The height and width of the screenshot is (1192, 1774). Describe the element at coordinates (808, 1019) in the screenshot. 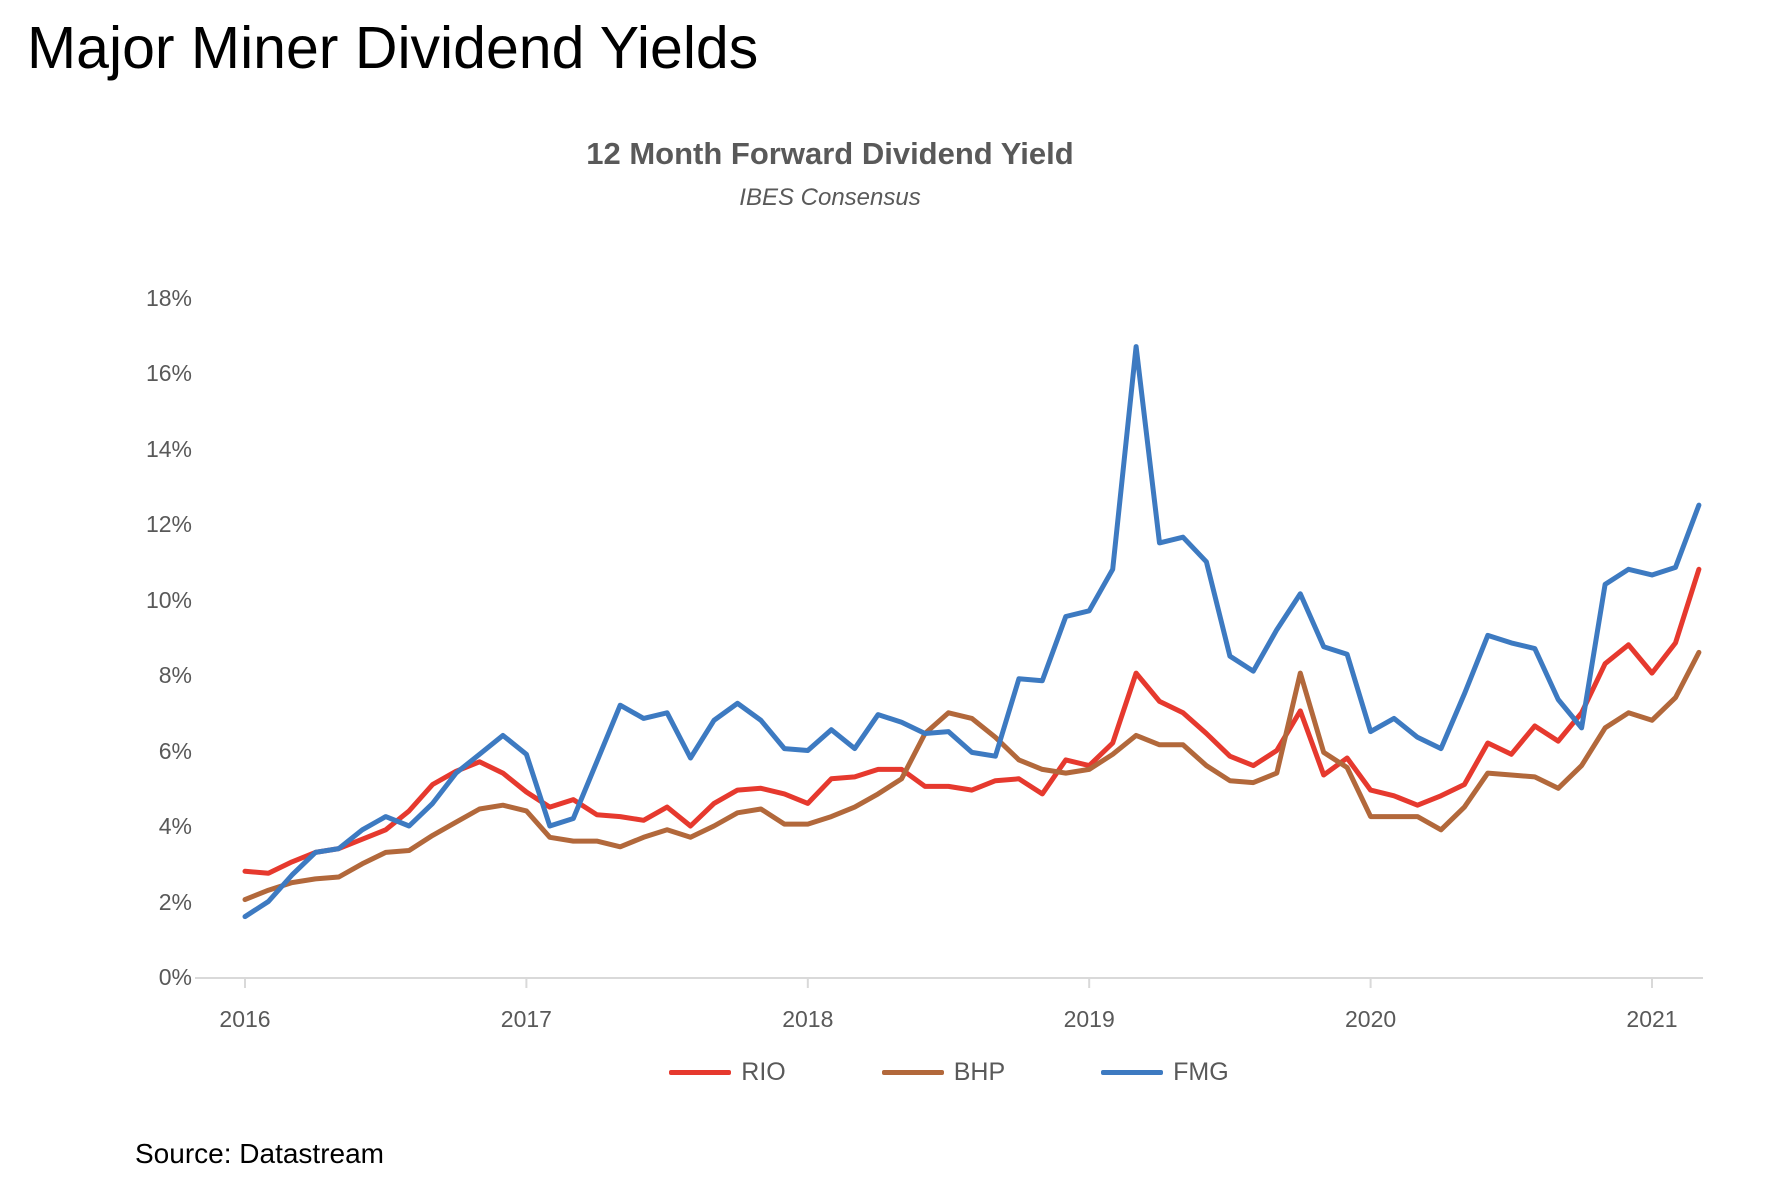

I see `x-tick-label-2018: 2018` at that location.